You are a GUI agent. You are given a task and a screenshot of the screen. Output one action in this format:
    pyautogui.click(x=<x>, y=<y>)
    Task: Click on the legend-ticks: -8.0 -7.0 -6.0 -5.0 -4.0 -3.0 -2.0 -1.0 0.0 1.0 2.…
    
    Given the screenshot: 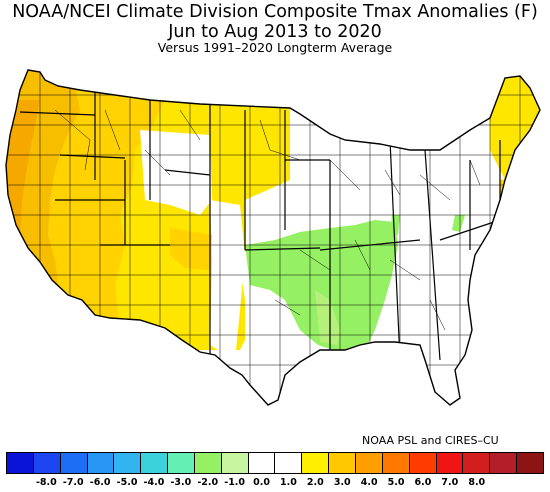 What is the action you would take?
    pyautogui.click(x=275, y=484)
    